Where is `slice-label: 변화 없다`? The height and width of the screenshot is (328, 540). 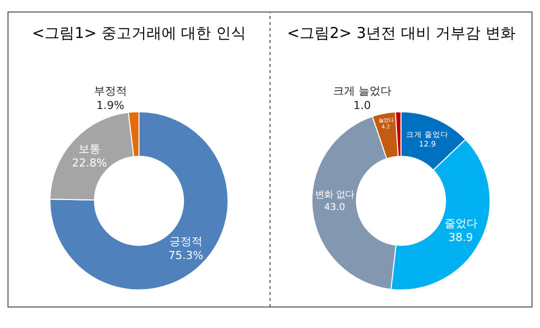
slice-label: 변화 없다 is located at coordinates (334, 195).